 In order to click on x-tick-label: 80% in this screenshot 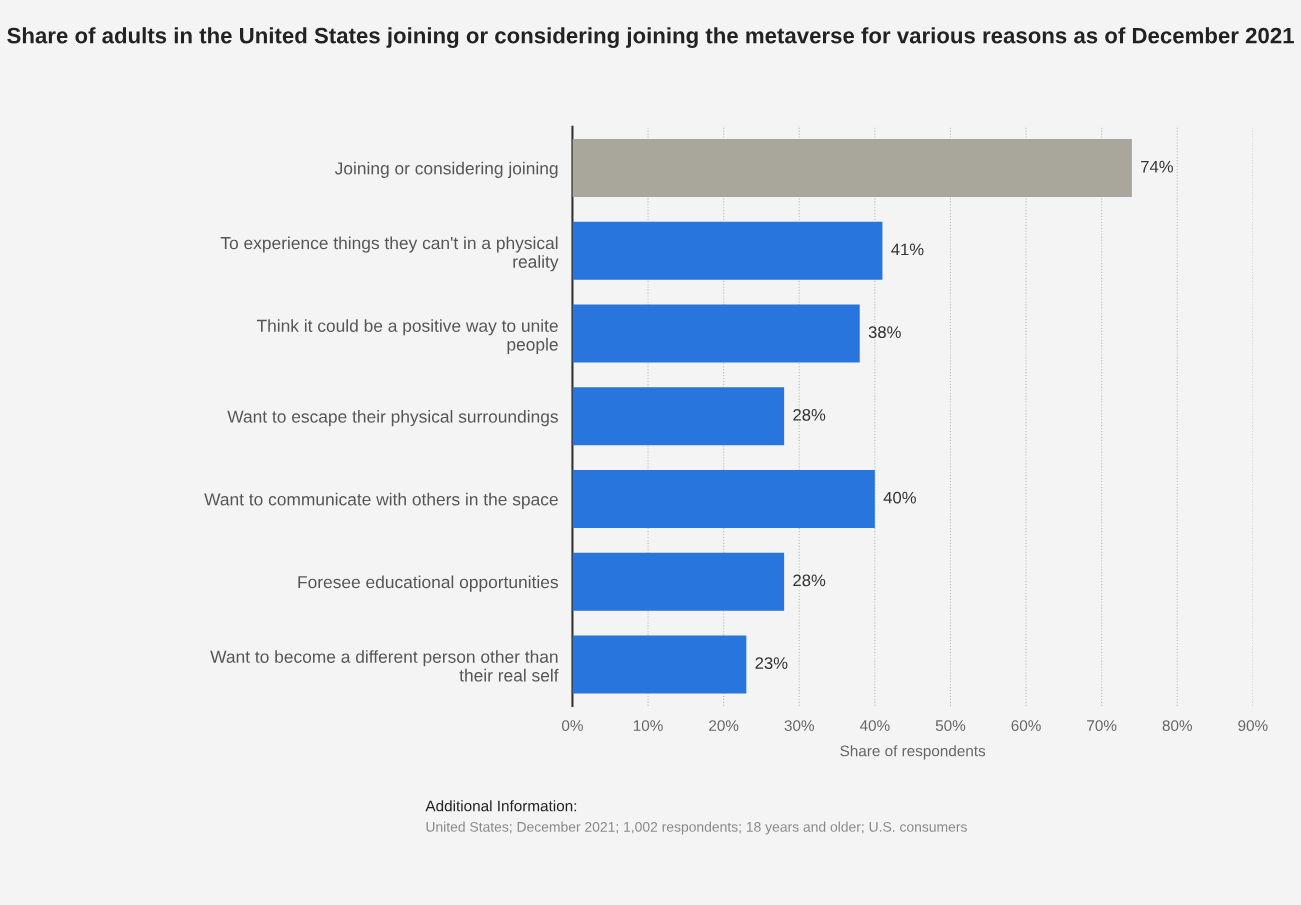, I will do `click(1177, 726)`.